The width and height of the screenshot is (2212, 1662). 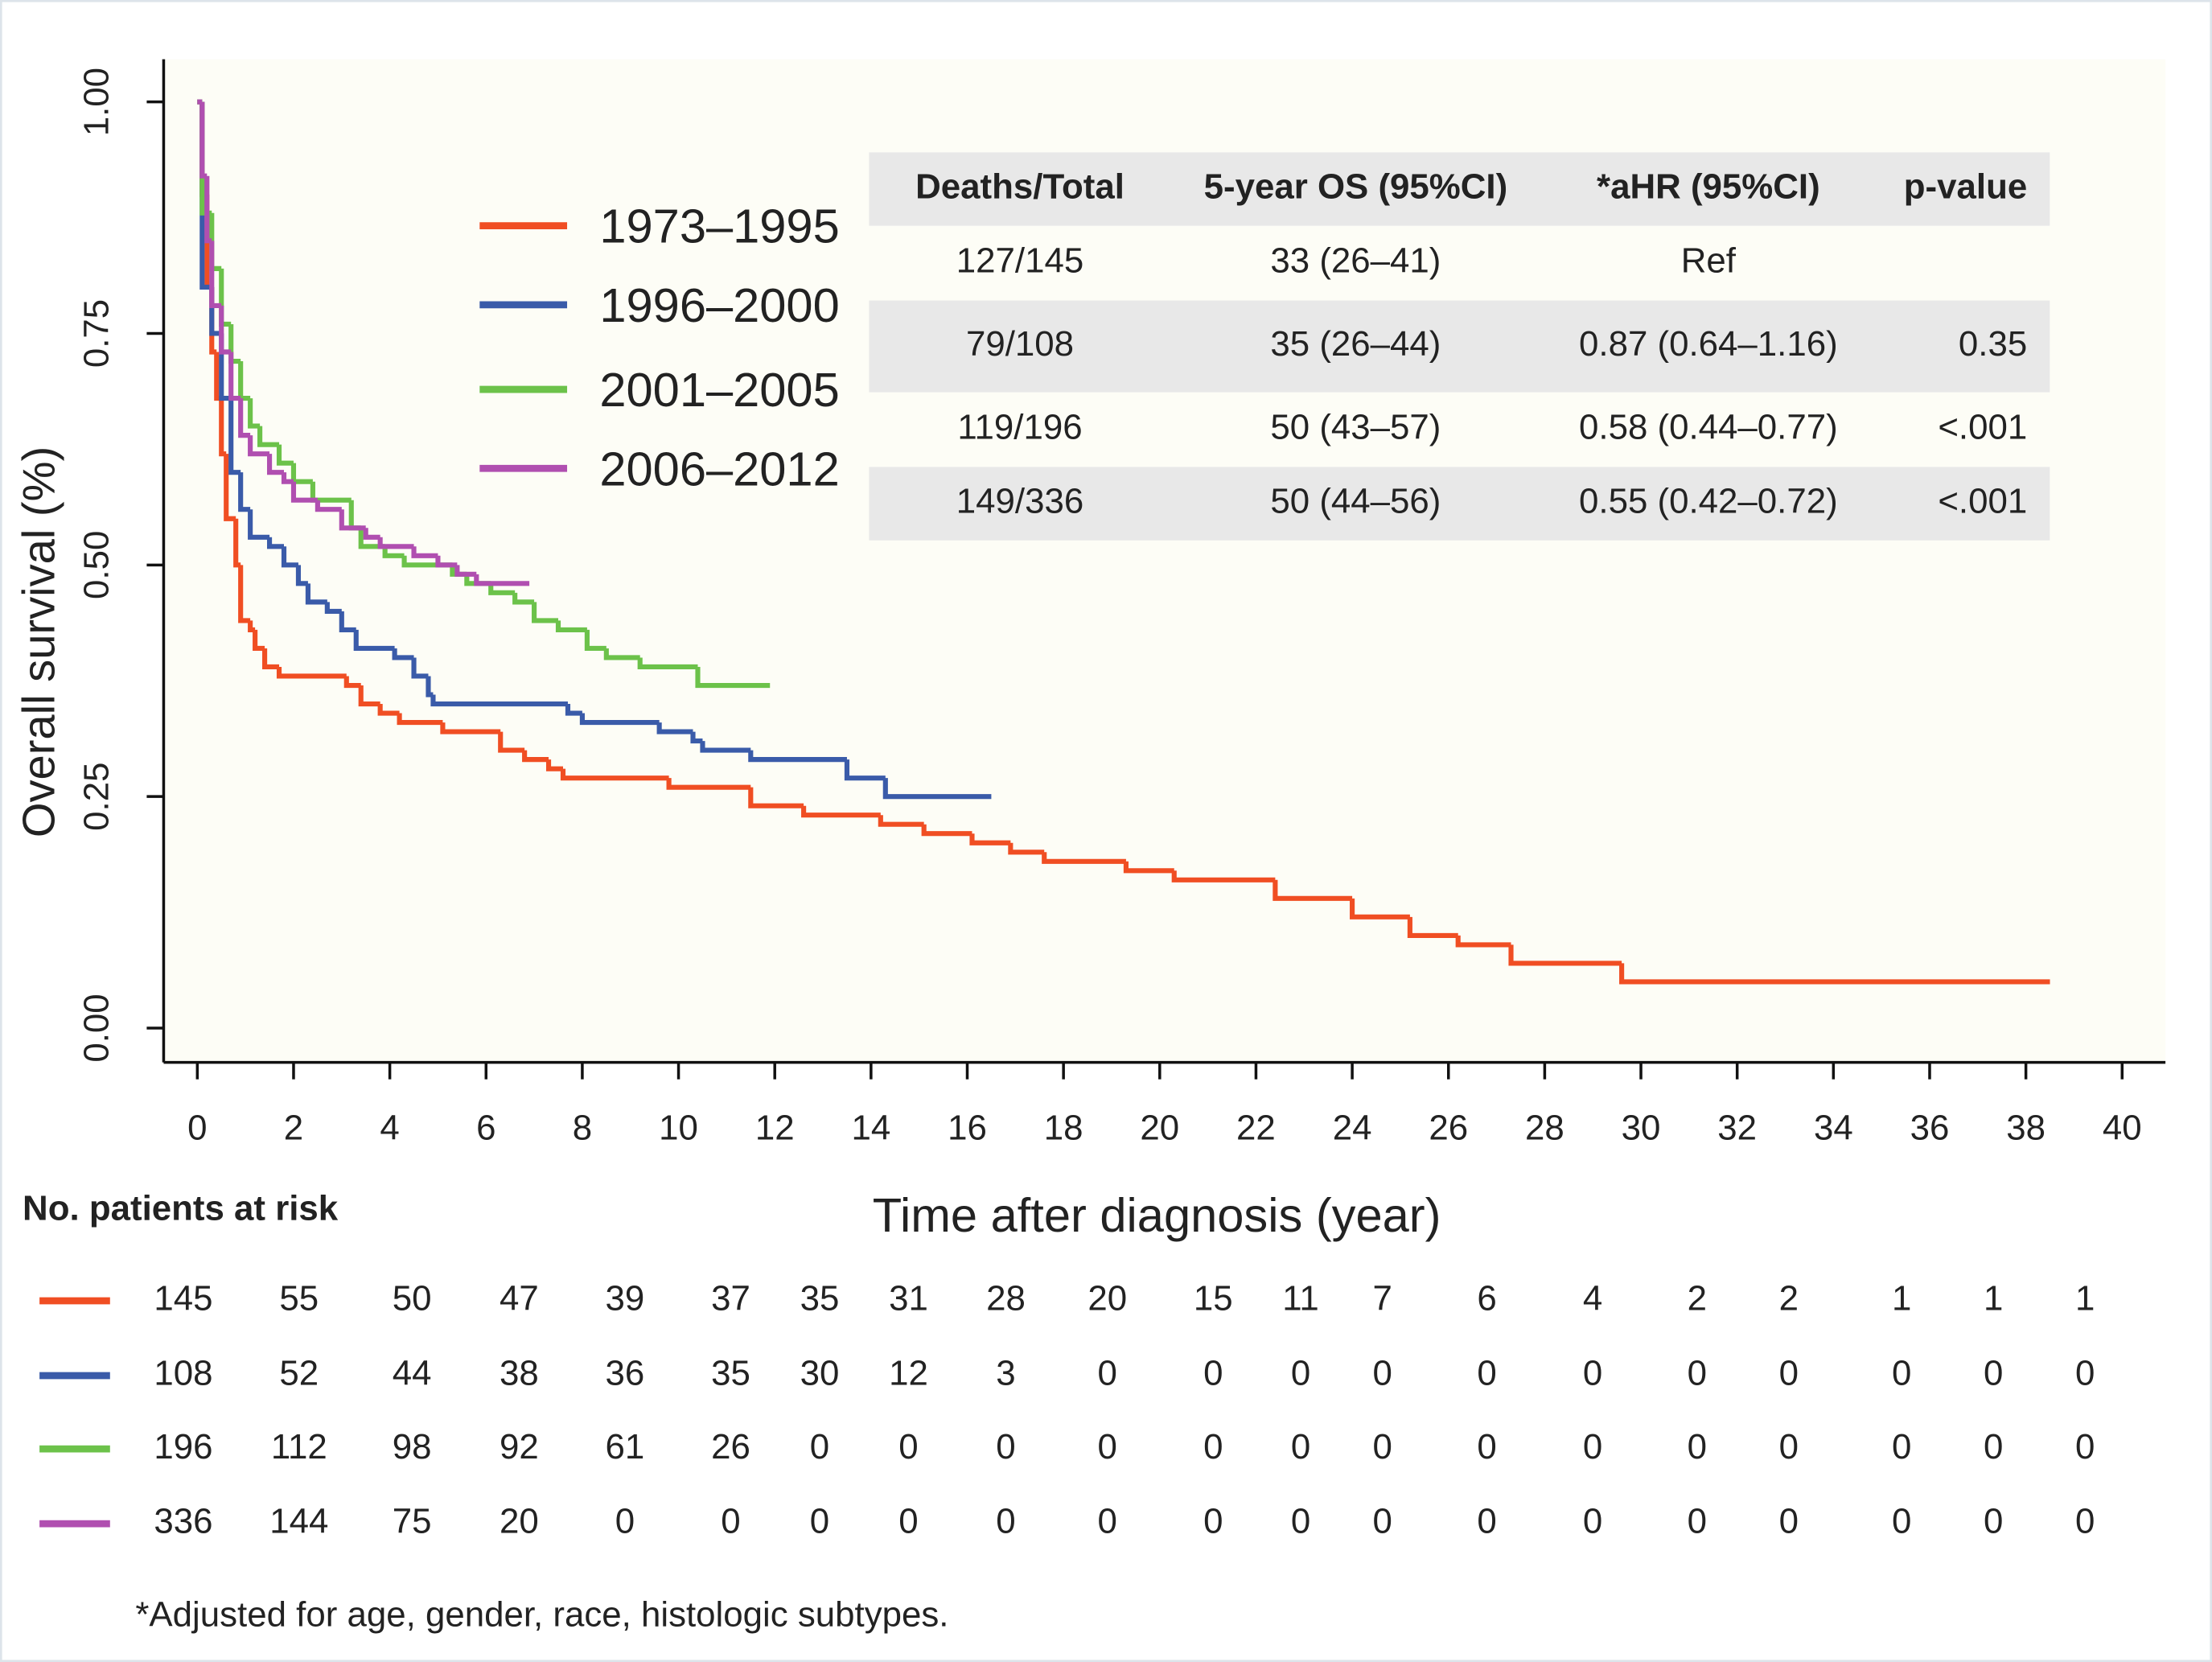 I want to click on x-tick-label: 40, so click(x=2122, y=1127).